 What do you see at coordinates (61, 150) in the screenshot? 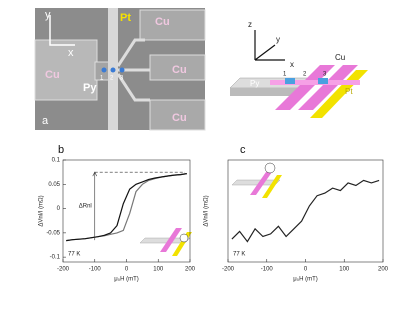
I see `panel-label: b` at bounding box center [61, 150].